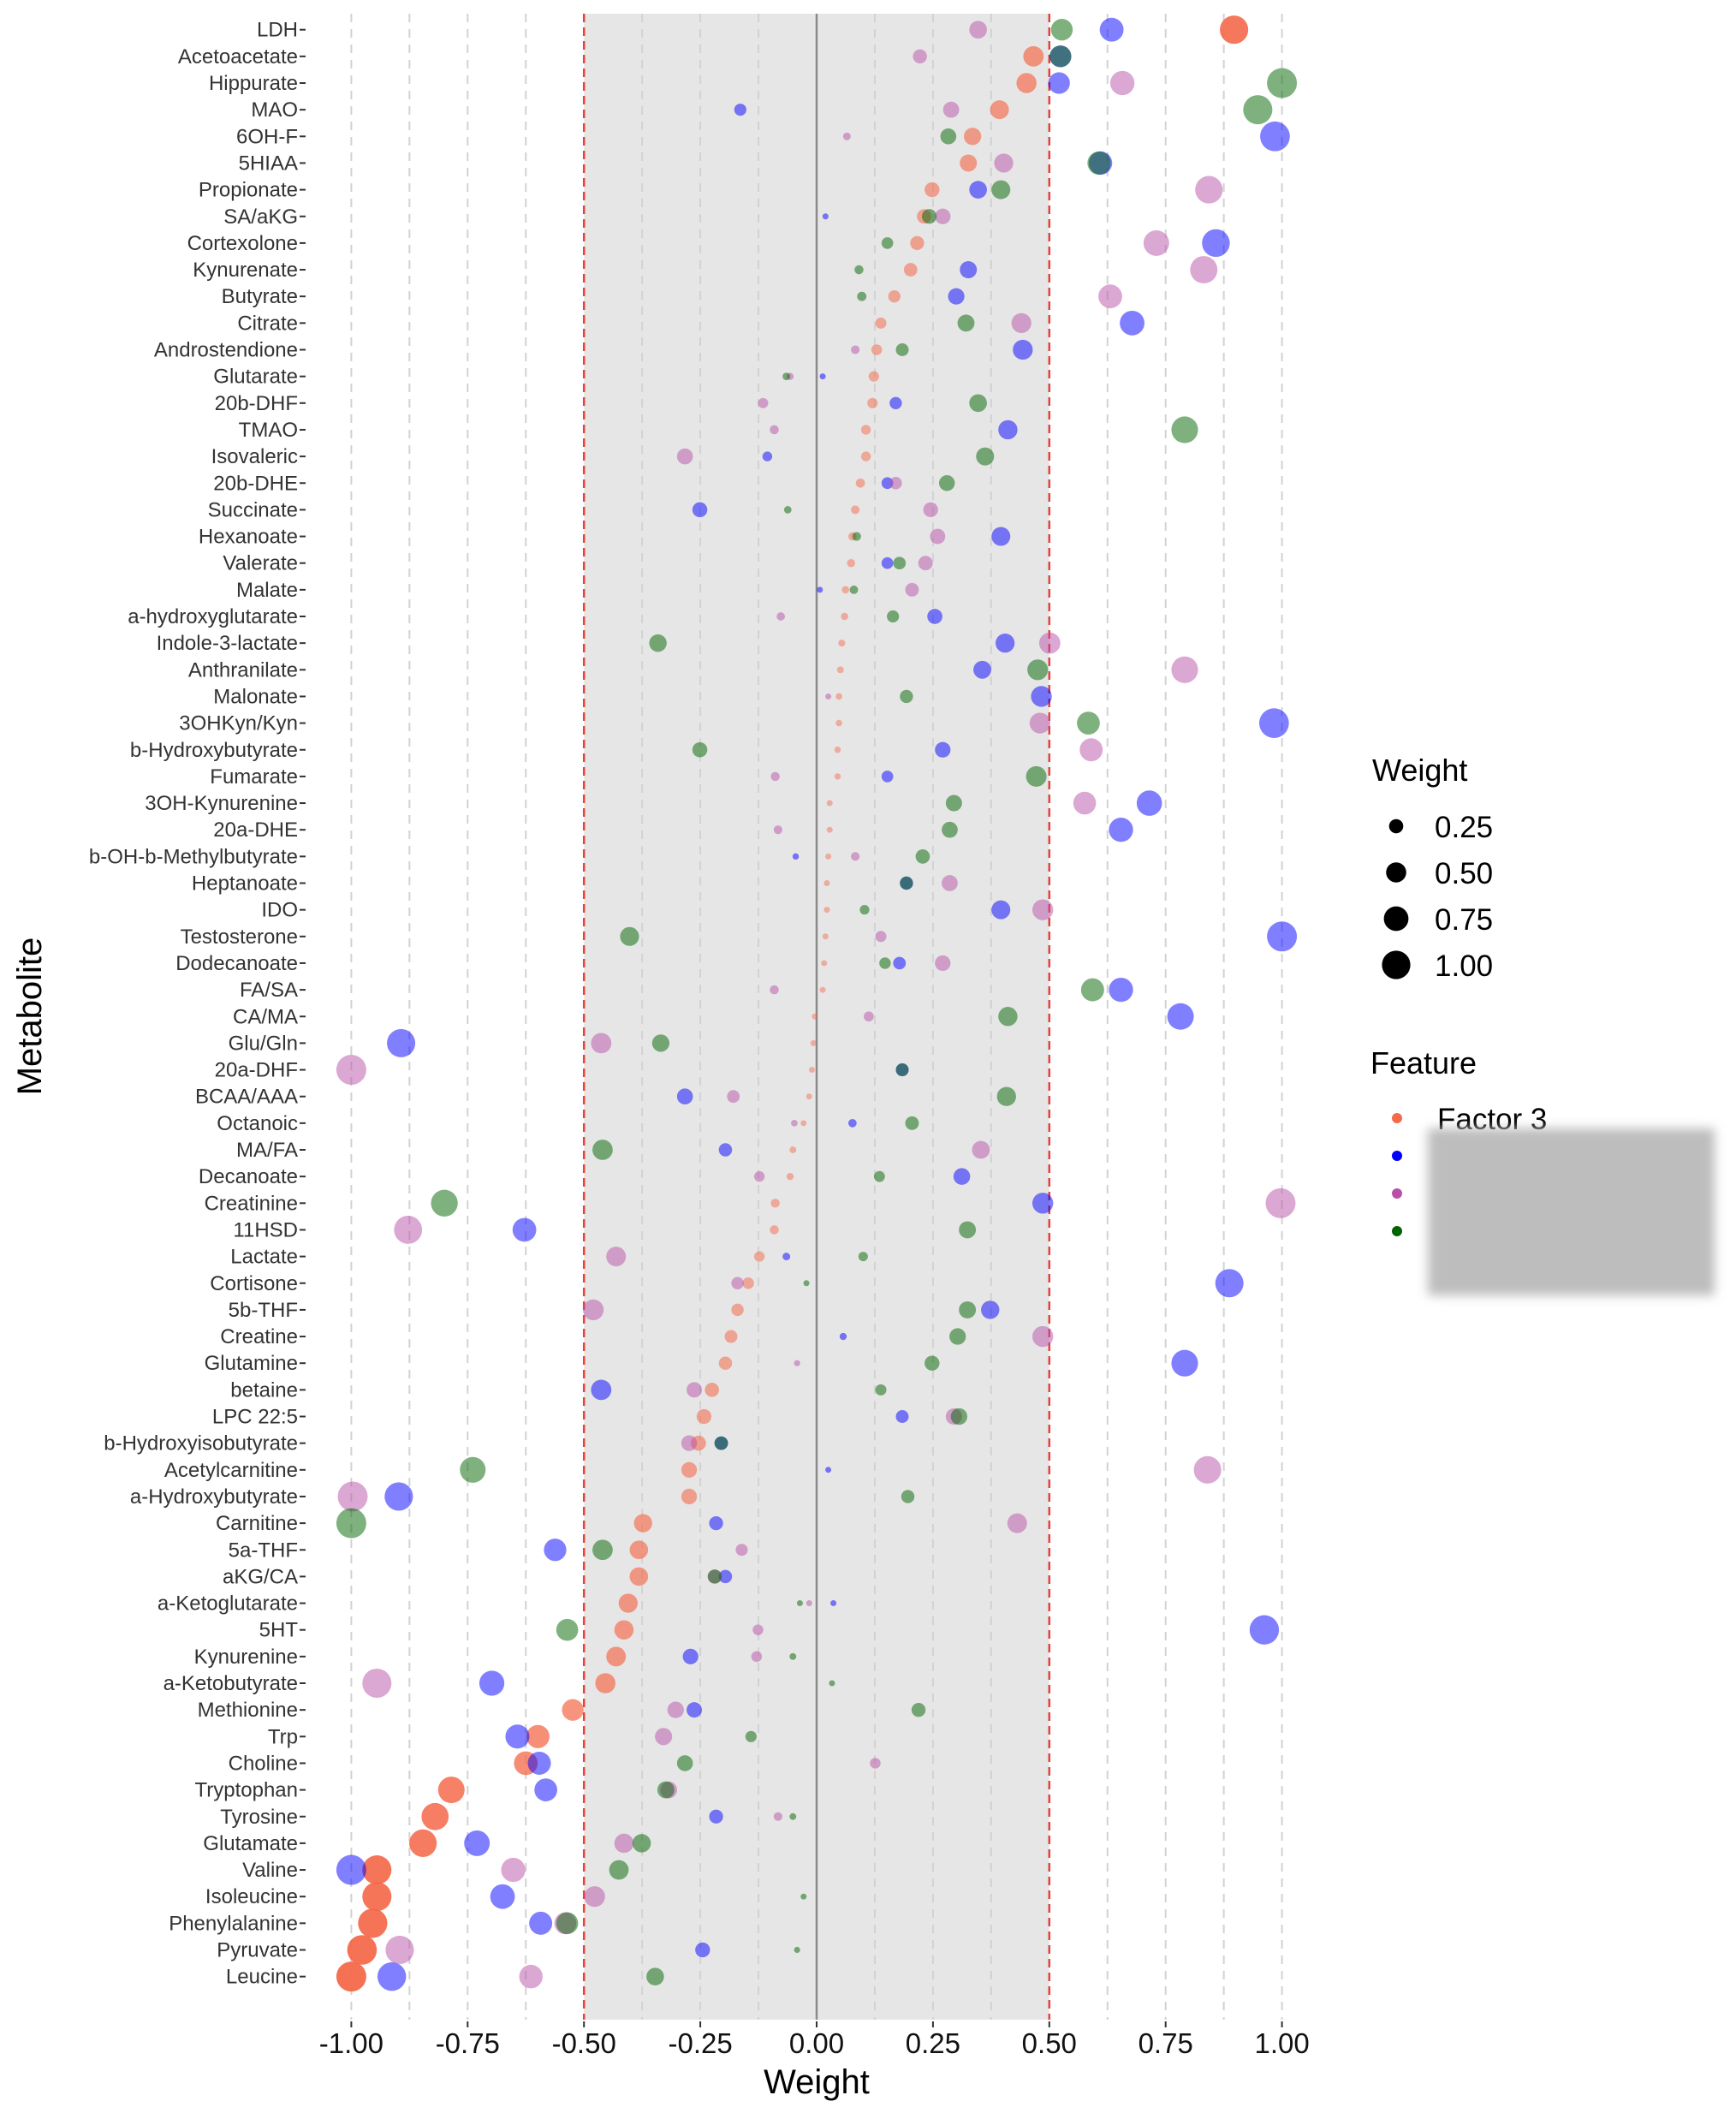  What do you see at coordinates (257, 1070) in the screenshot?
I see `y-tick-label: 20a-DHF` at bounding box center [257, 1070].